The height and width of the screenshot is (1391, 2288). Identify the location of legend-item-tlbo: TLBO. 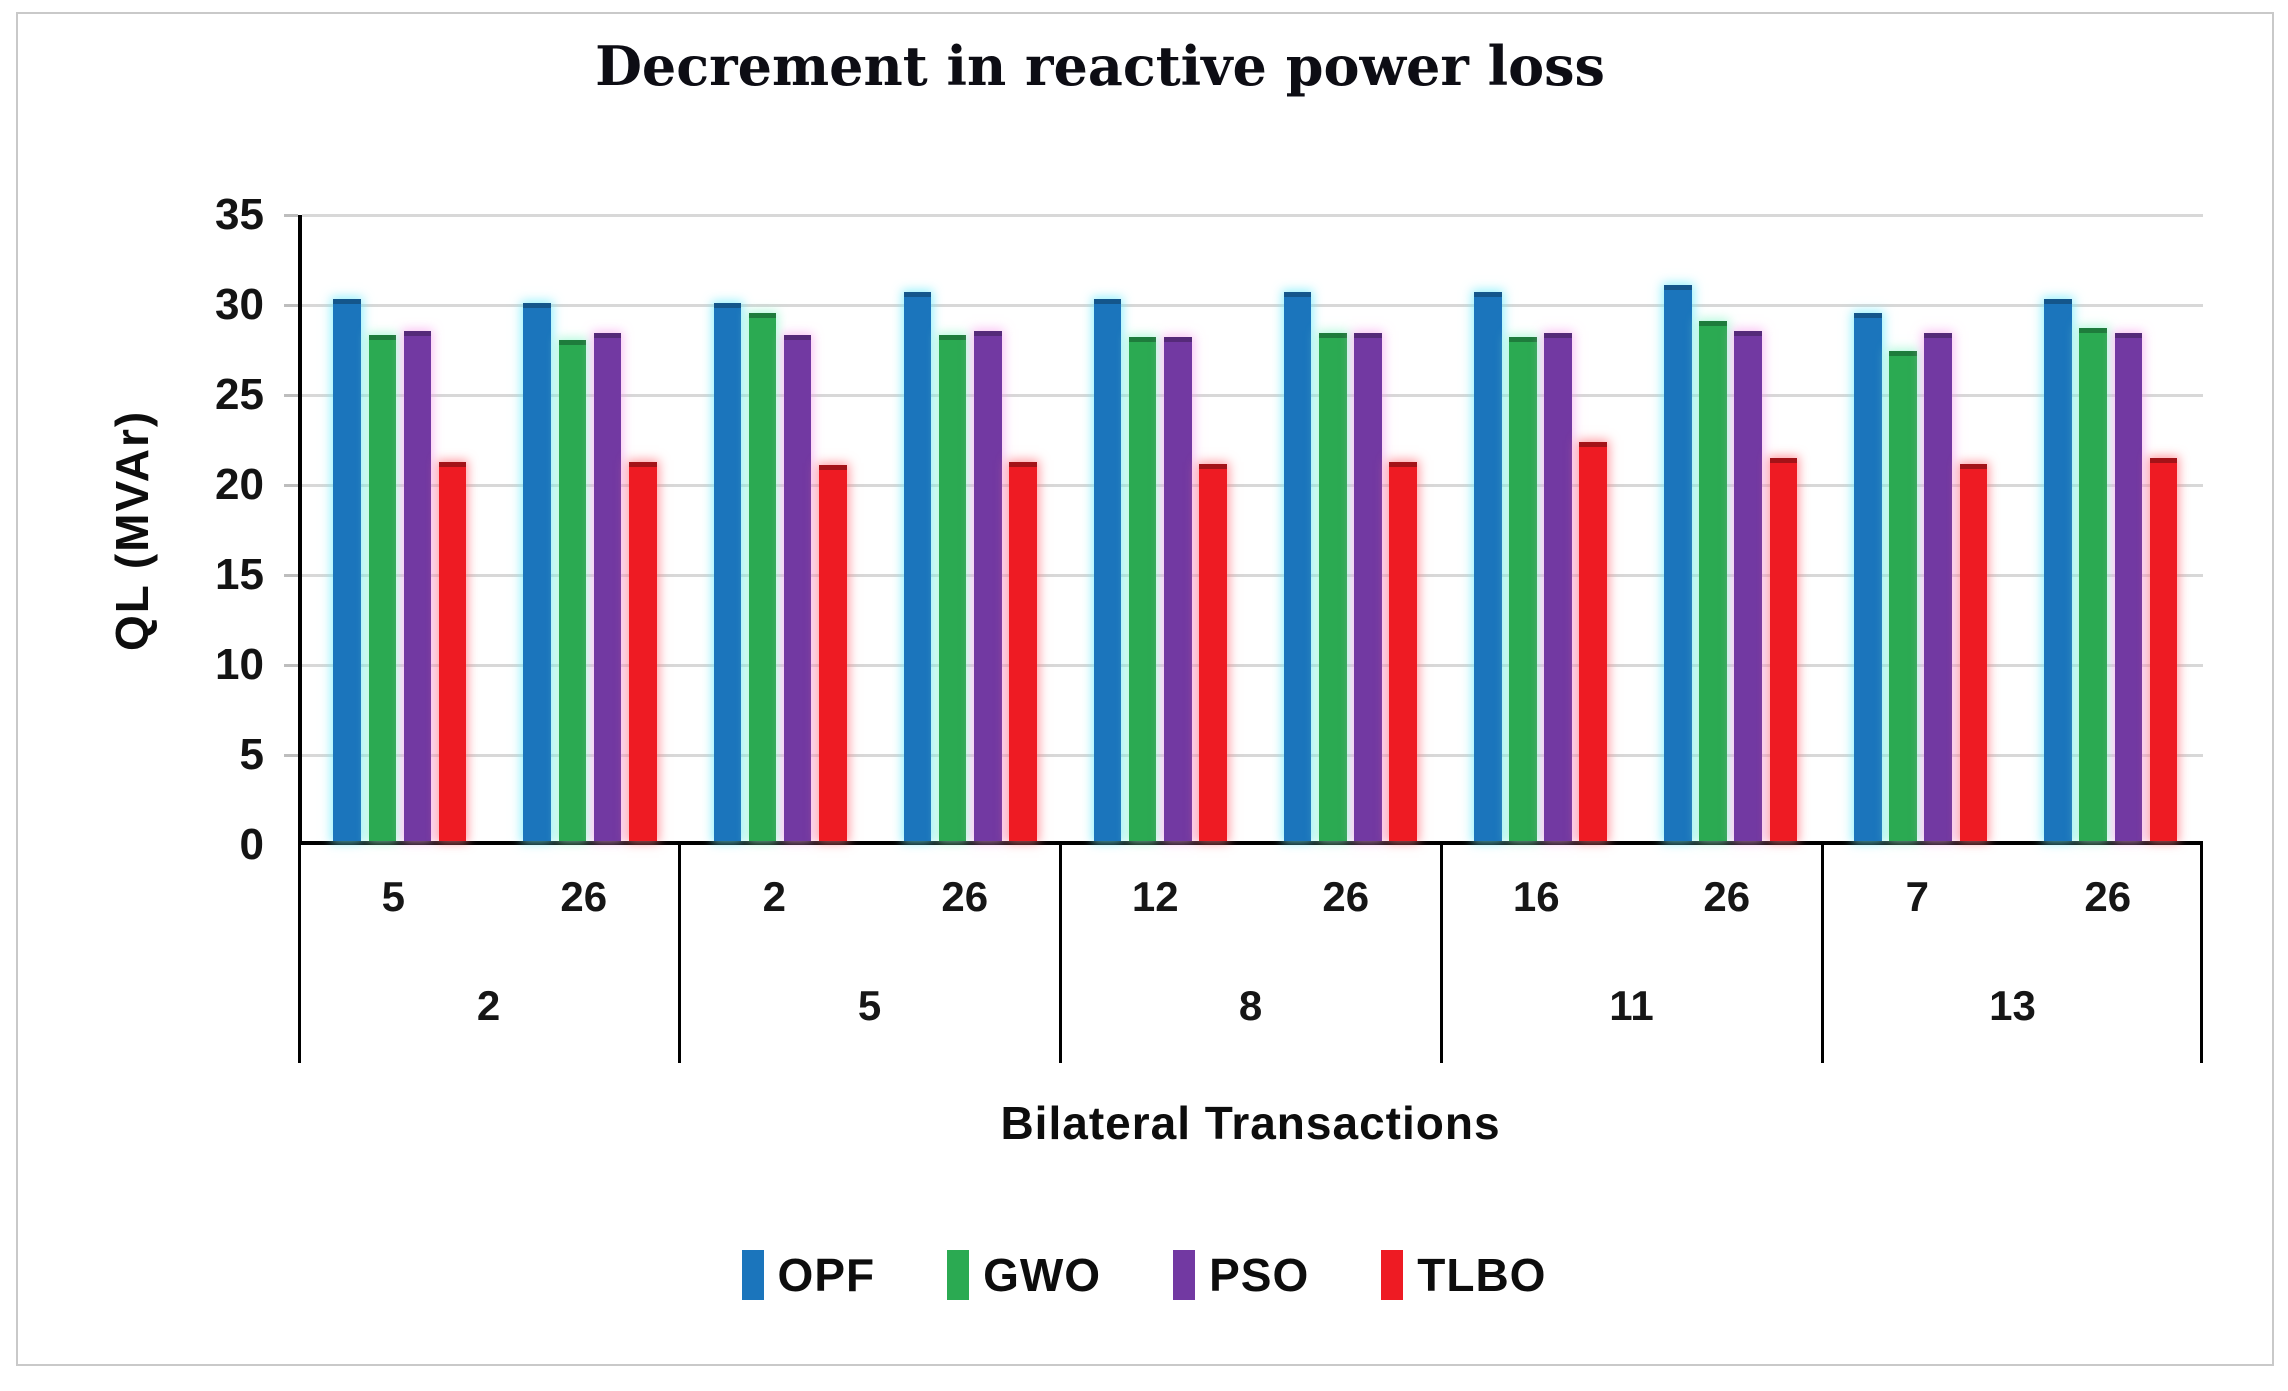
(1463, 1275).